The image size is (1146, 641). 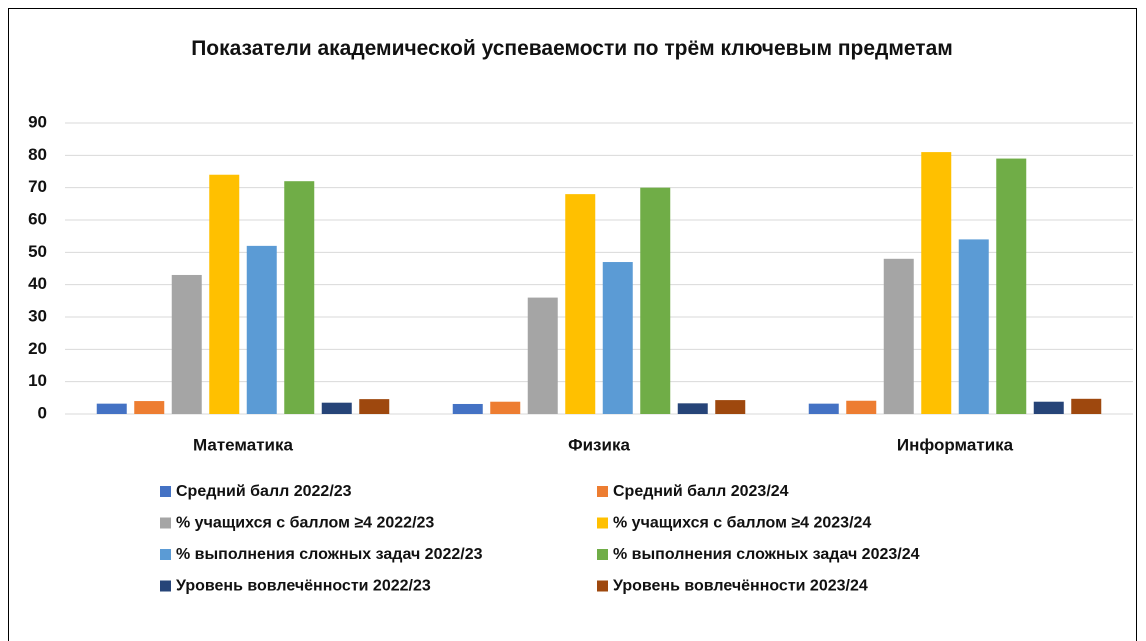 What do you see at coordinates (37, 283) in the screenshot?
I see `y-tick-label: 40` at bounding box center [37, 283].